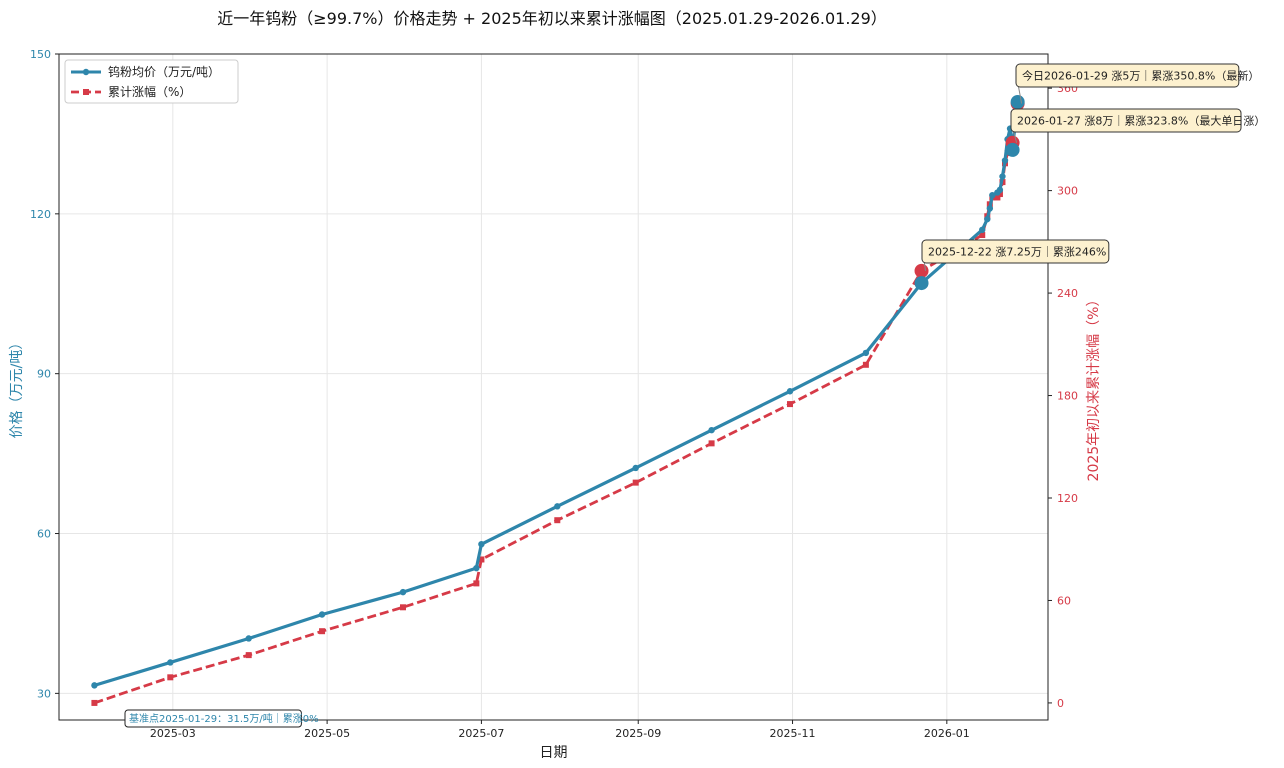 This screenshot has height=768, width=1284. I want to click on x-tick-label: 2025-03, so click(173, 733).